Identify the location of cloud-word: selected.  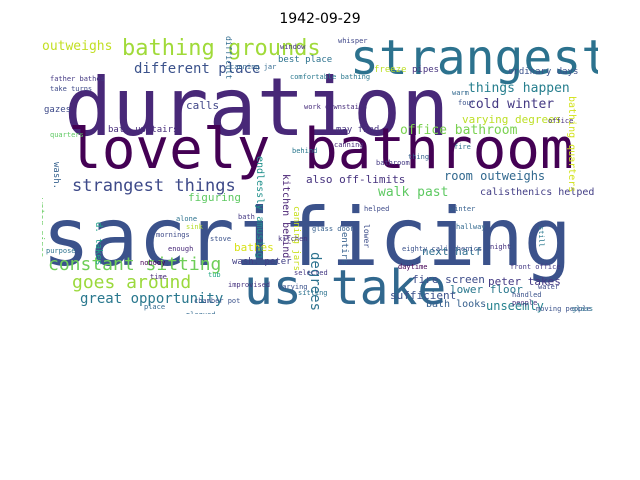
(311, 273).